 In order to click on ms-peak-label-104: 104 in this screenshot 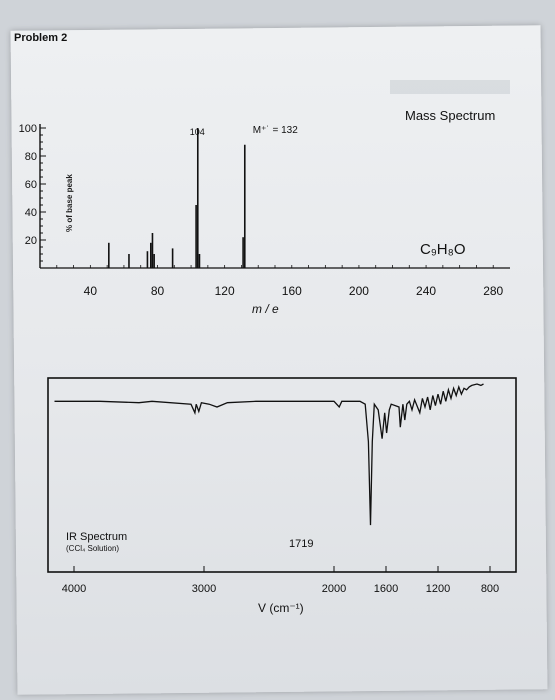, I will do `click(197, 132)`.